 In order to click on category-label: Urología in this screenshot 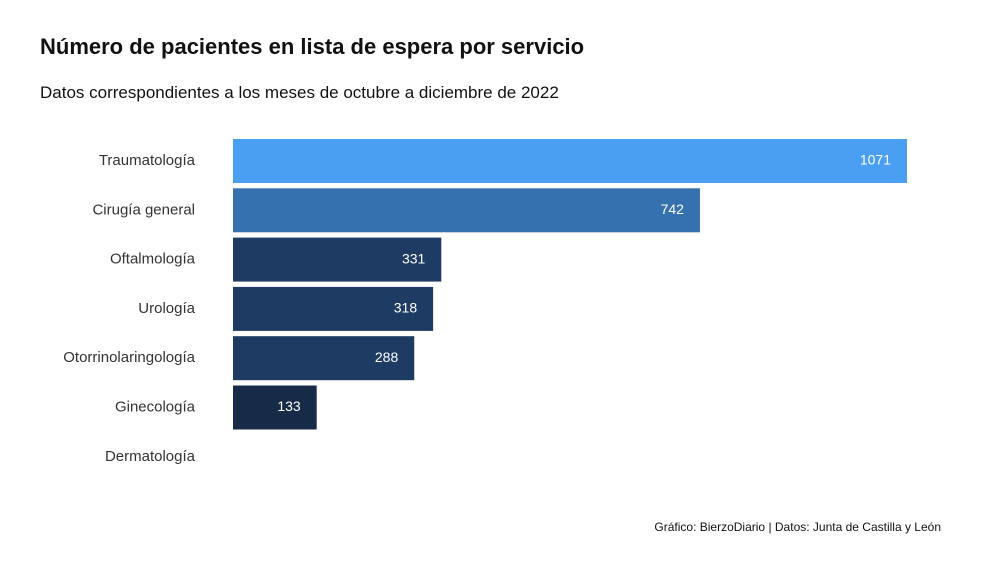, I will do `click(166, 308)`.